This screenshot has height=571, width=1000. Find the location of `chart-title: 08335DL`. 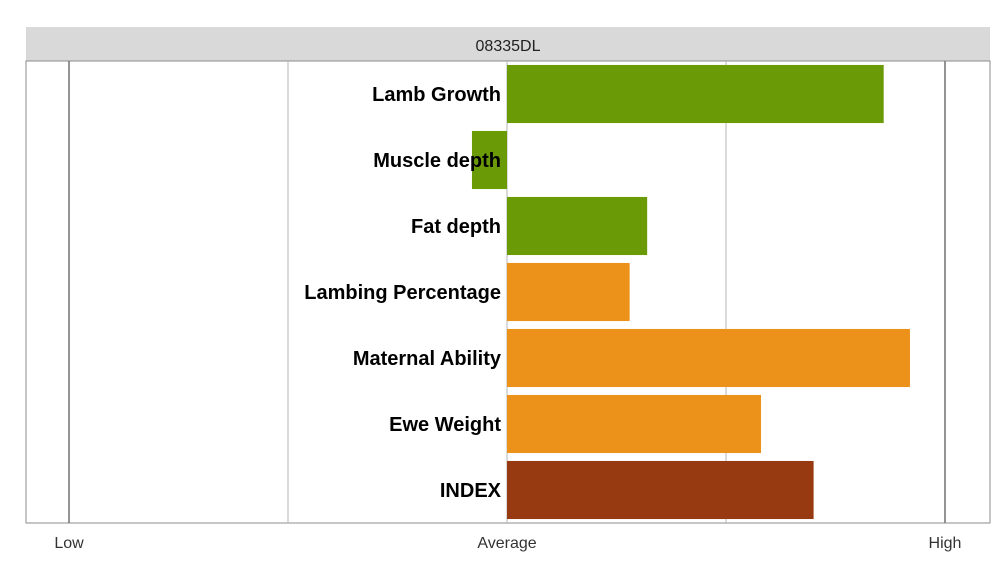

chart-title: 08335DL is located at coordinates (508, 46).